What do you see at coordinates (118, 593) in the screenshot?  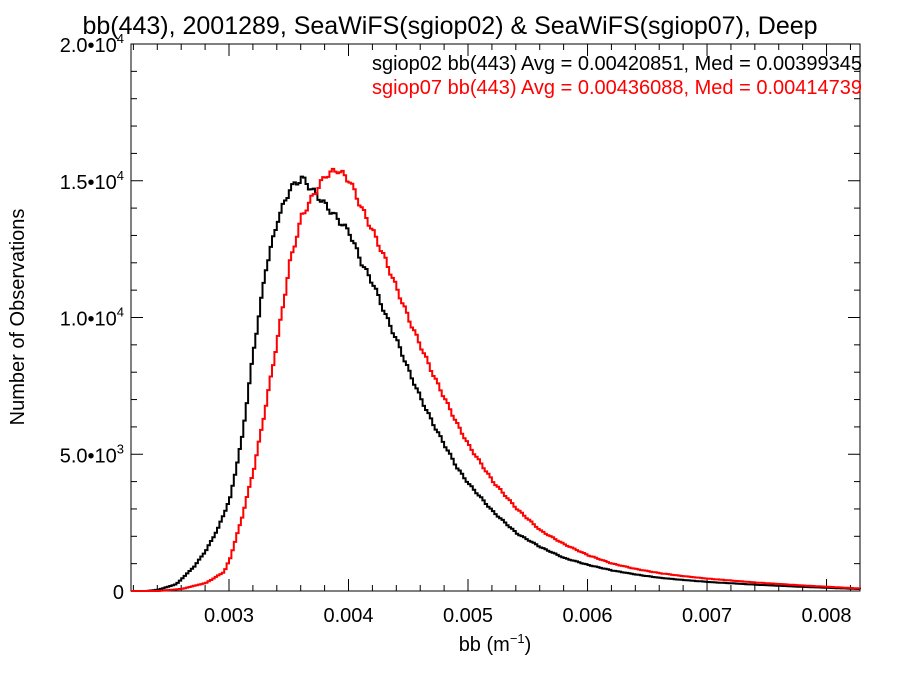 I see `y-tick-label: 0` at bounding box center [118, 593].